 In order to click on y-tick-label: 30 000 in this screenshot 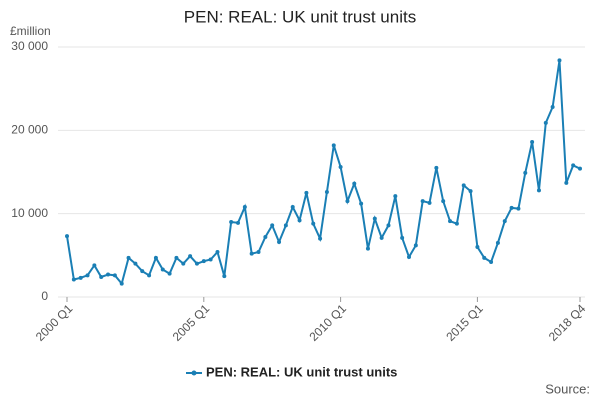, I will do `click(29, 46)`.